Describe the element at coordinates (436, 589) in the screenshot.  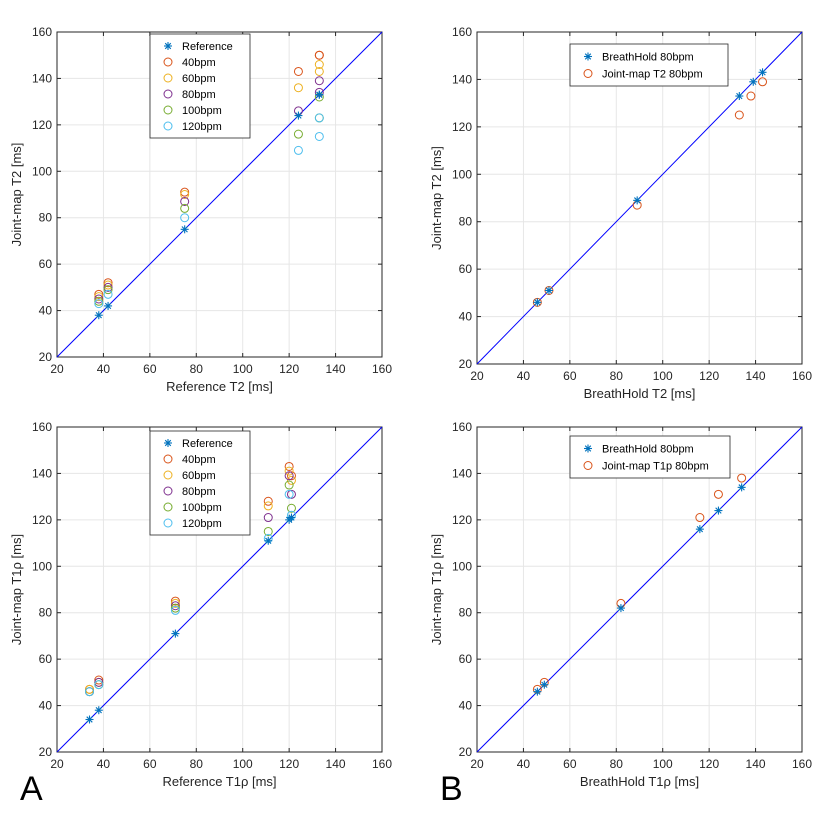
I see `y-axis-label: Joint-map T1ρ [ms]` at that location.